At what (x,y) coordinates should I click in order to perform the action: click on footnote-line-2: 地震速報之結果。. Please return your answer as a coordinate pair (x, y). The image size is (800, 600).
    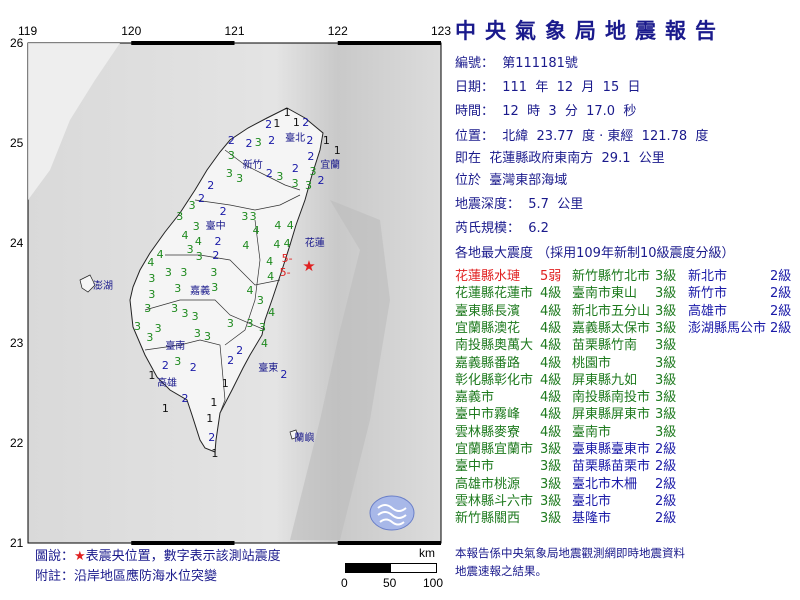
    Looking at the image, I should click on (501, 571).